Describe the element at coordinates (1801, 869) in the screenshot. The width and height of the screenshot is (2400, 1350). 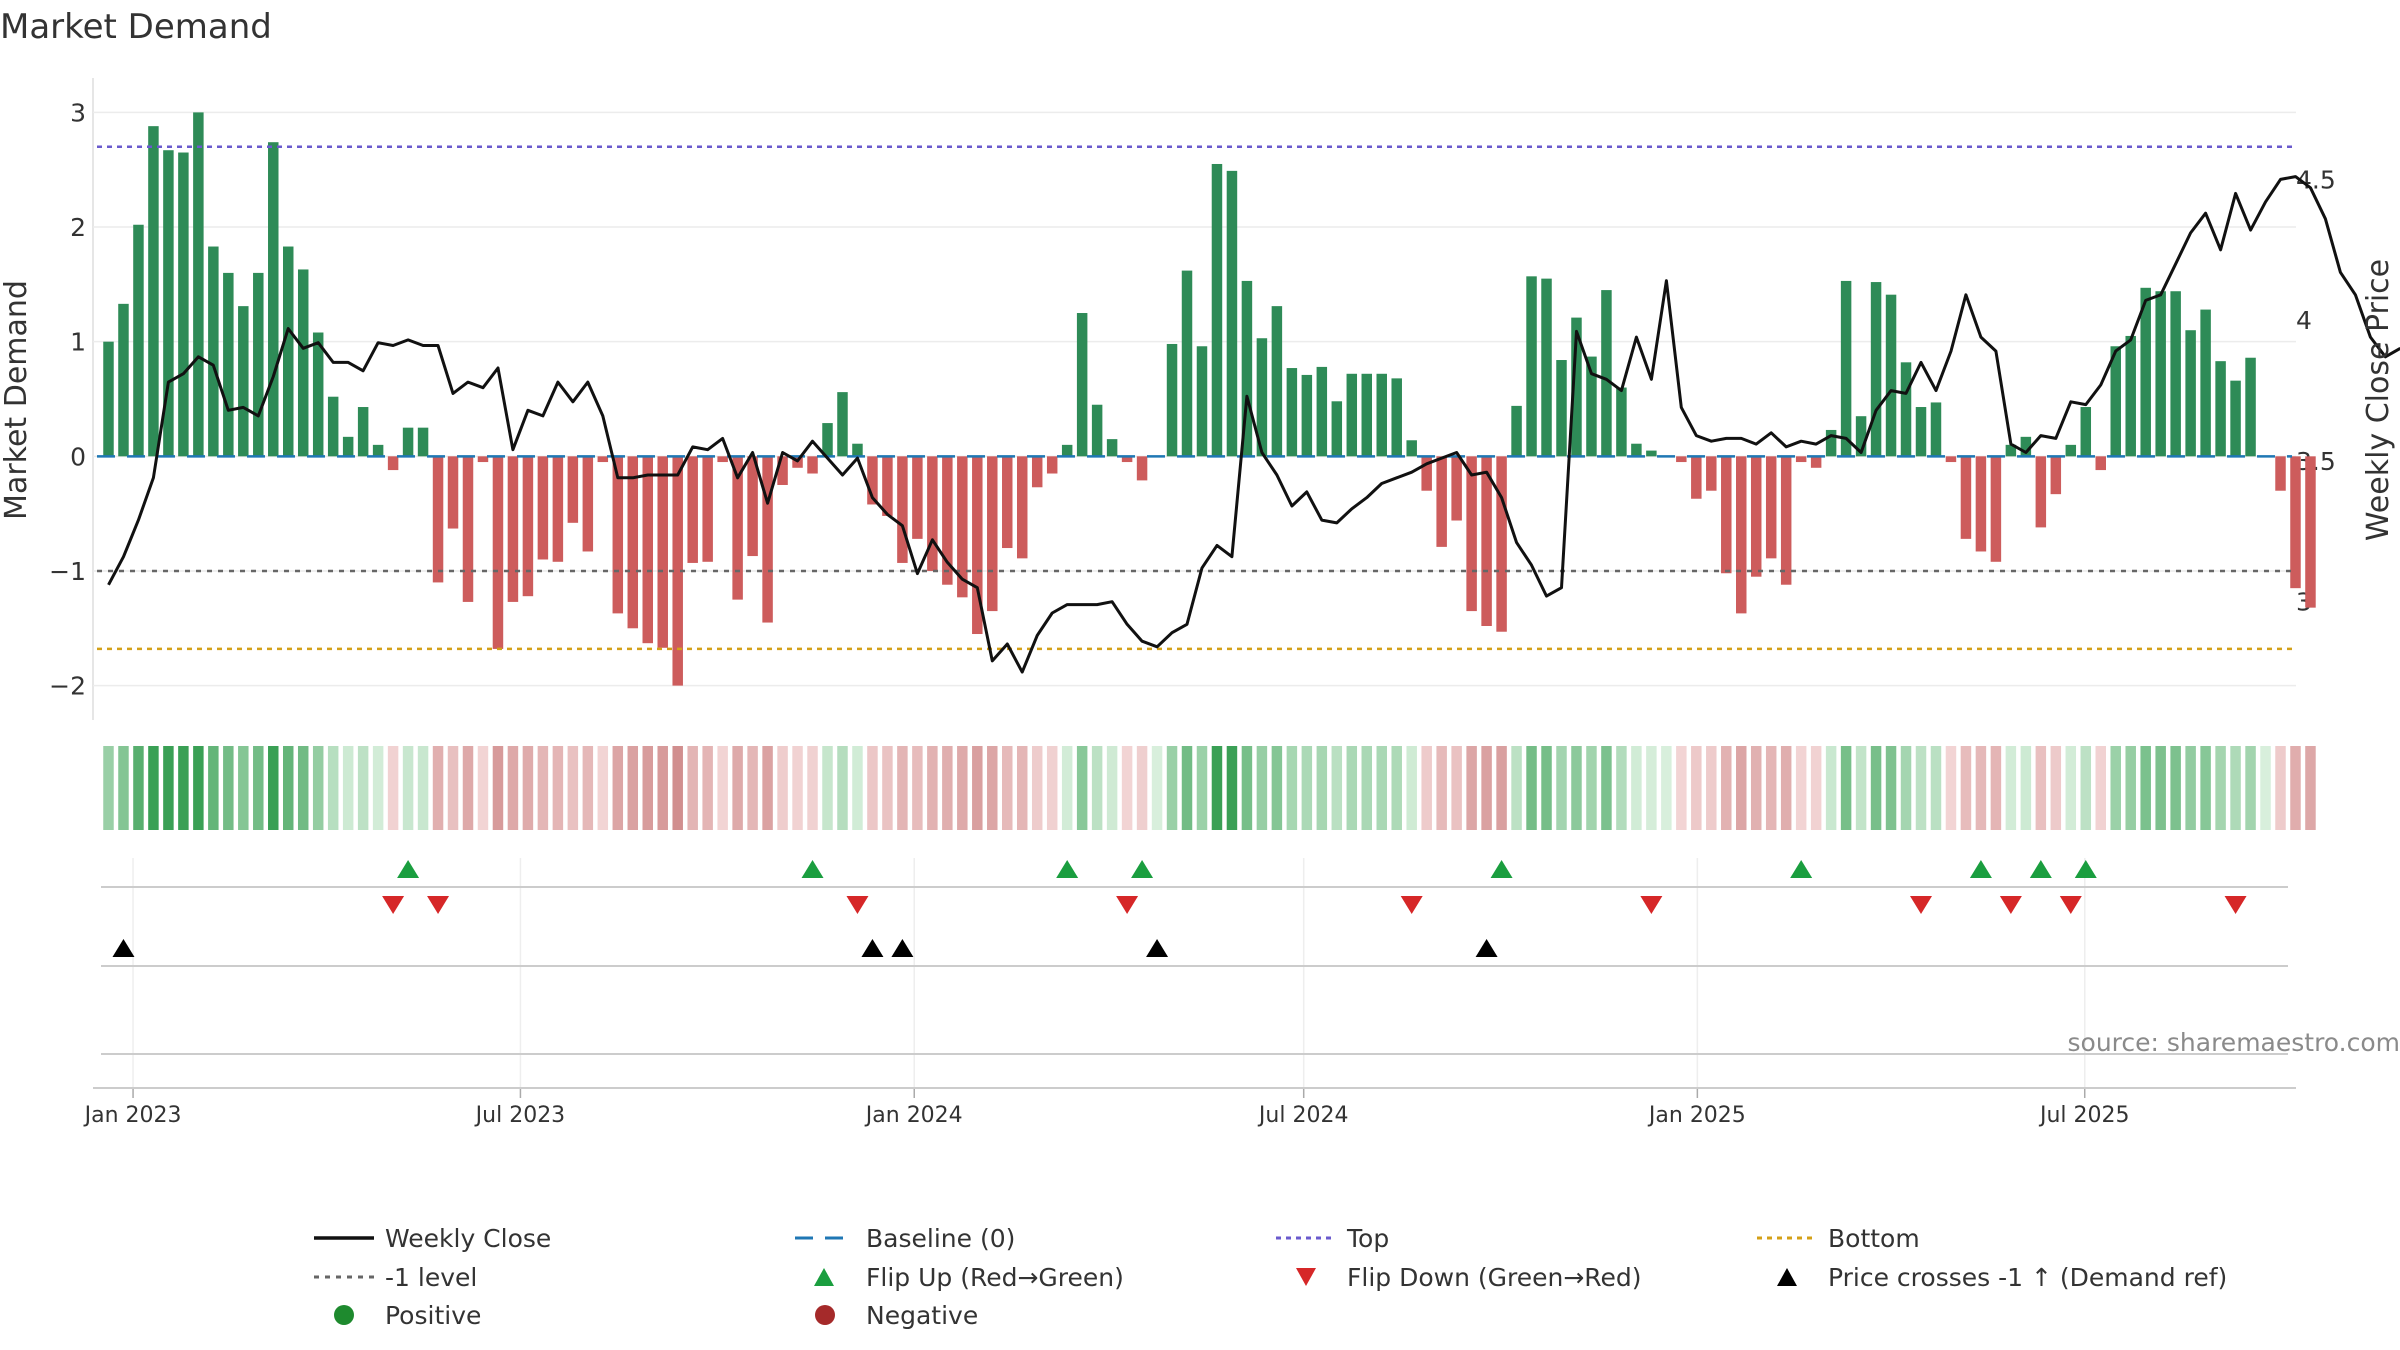
I see `flip-up-marker` at that location.